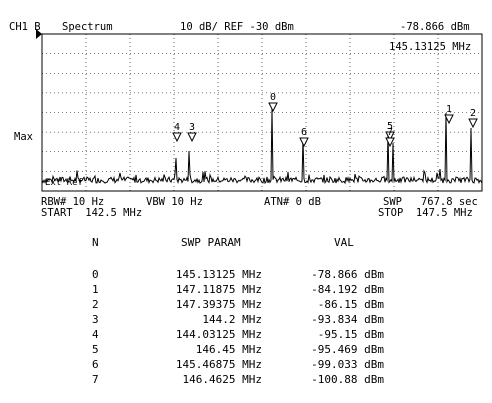 The height and width of the screenshot is (403, 492). Describe the element at coordinates (95, 242) in the screenshot. I see `table-header-n: N` at that location.